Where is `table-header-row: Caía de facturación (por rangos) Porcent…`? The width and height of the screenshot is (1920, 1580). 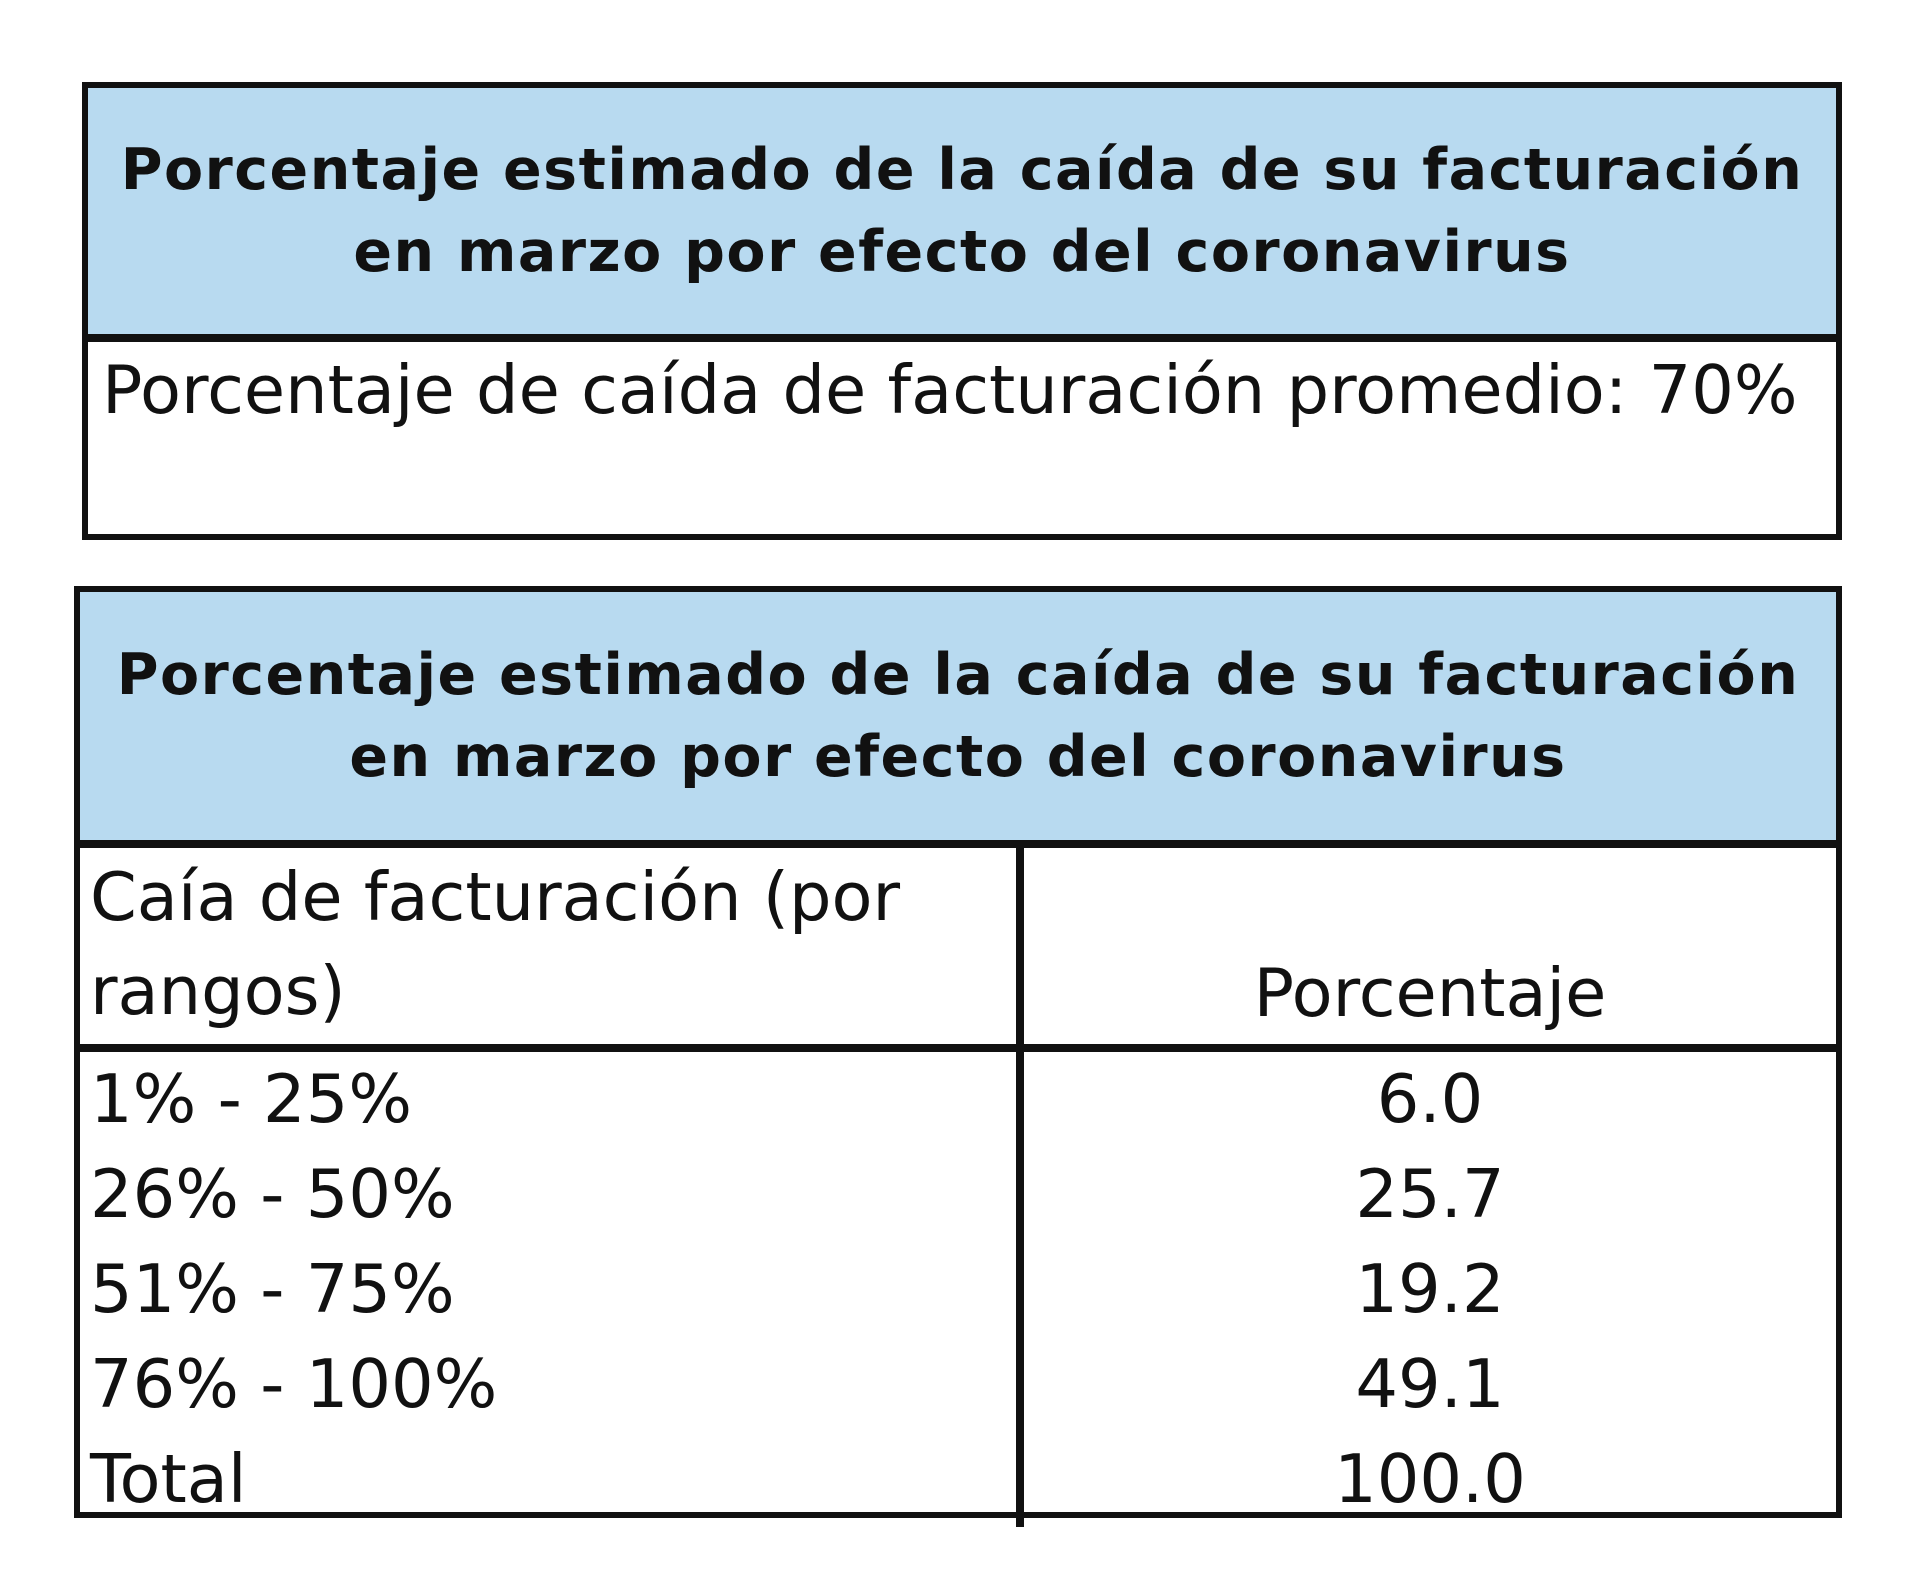 table-header-row: Caía de facturación (por rangos) Porcent… is located at coordinates (958, 950).